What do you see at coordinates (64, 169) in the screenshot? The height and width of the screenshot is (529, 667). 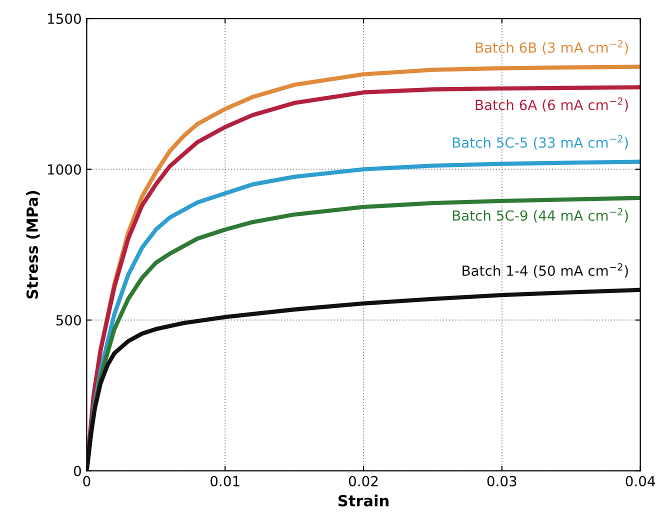 I see `y-tick-label: 1000` at bounding box center [64, 169].